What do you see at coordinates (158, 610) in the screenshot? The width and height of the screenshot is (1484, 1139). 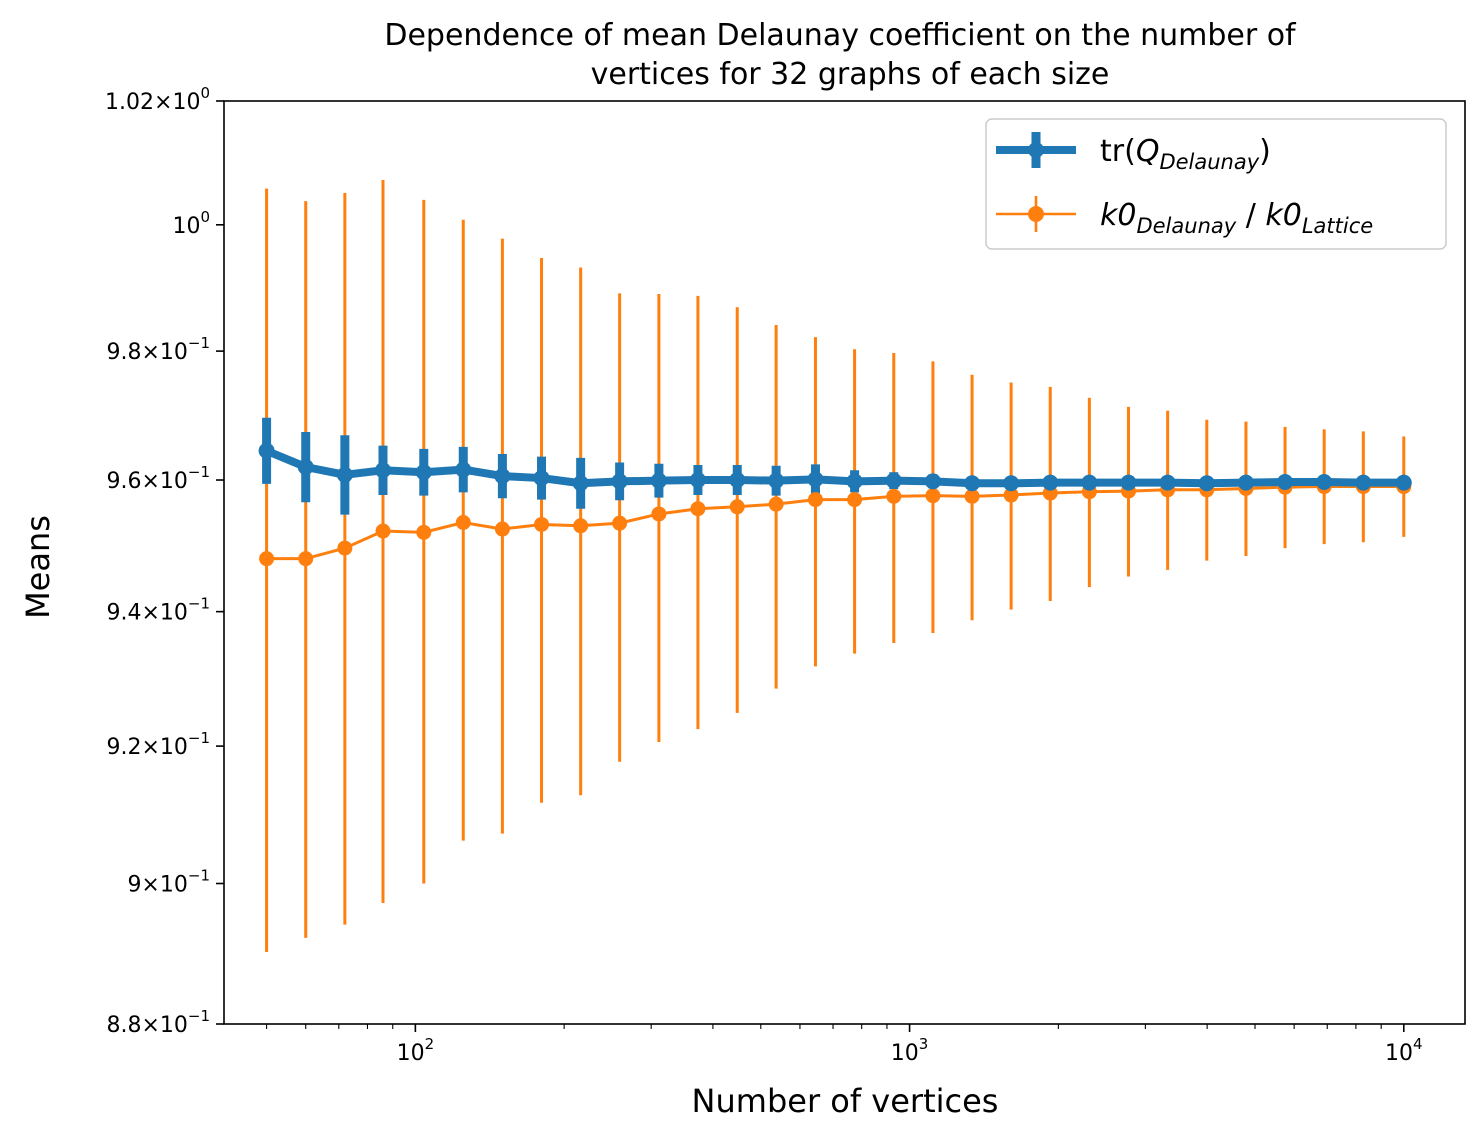 I see `y-tick-label: 9.4×10⁻¹` at bounding box center [158, 610].